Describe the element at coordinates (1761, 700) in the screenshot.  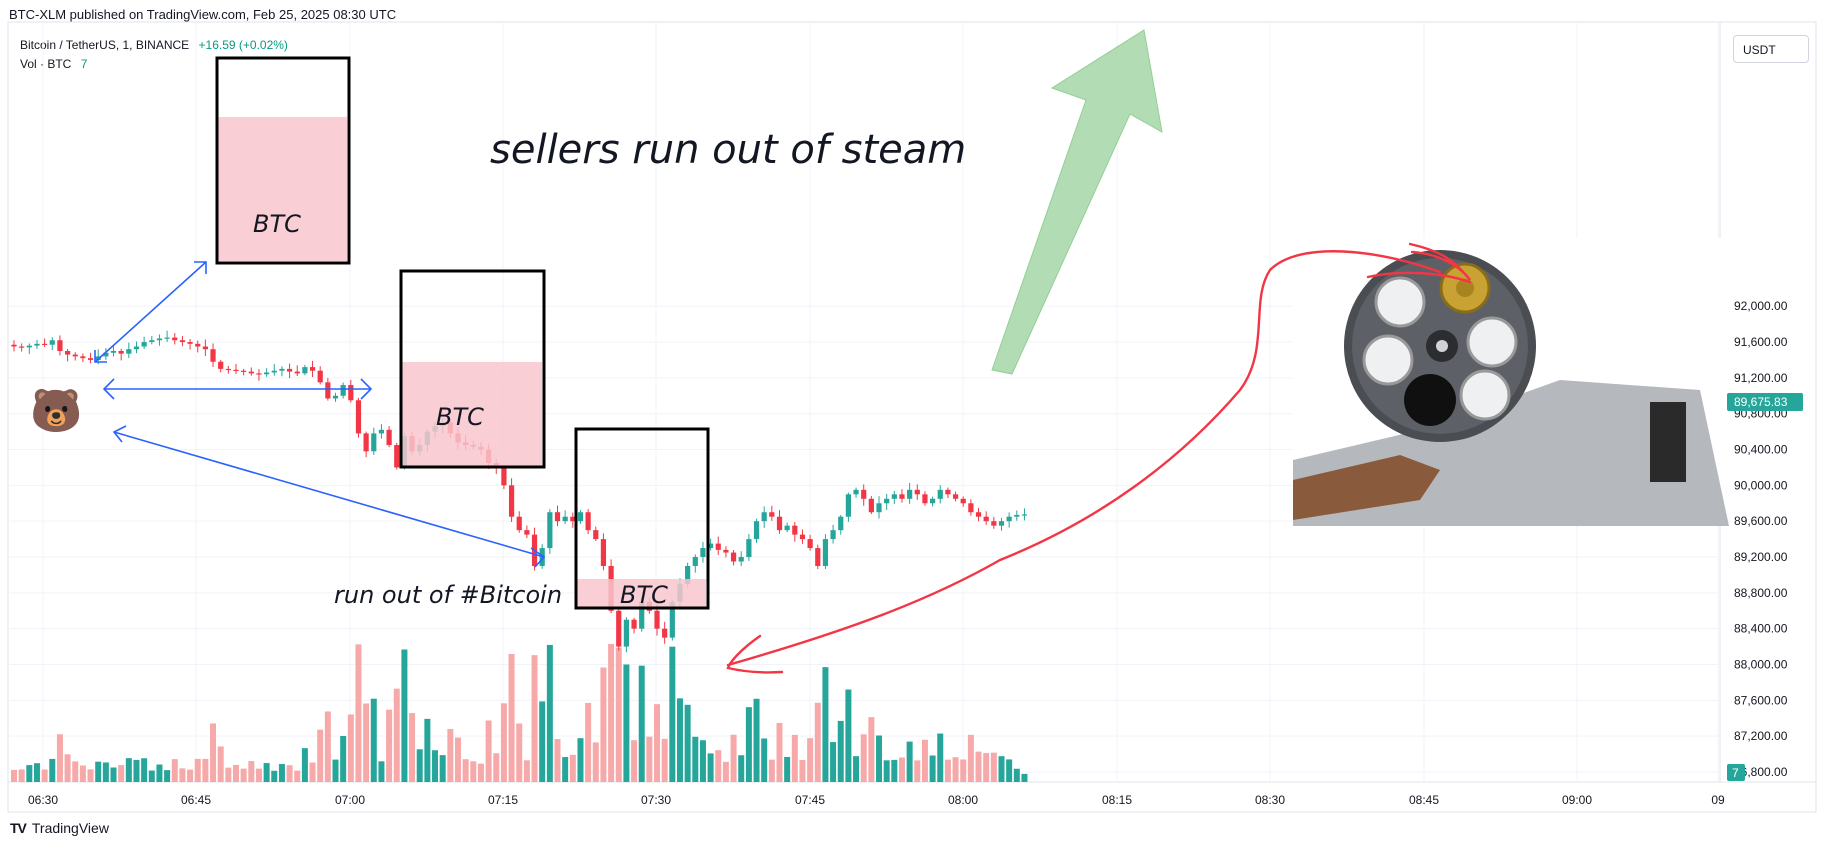
I see `price-tick-label: 87,600.00` at that location.